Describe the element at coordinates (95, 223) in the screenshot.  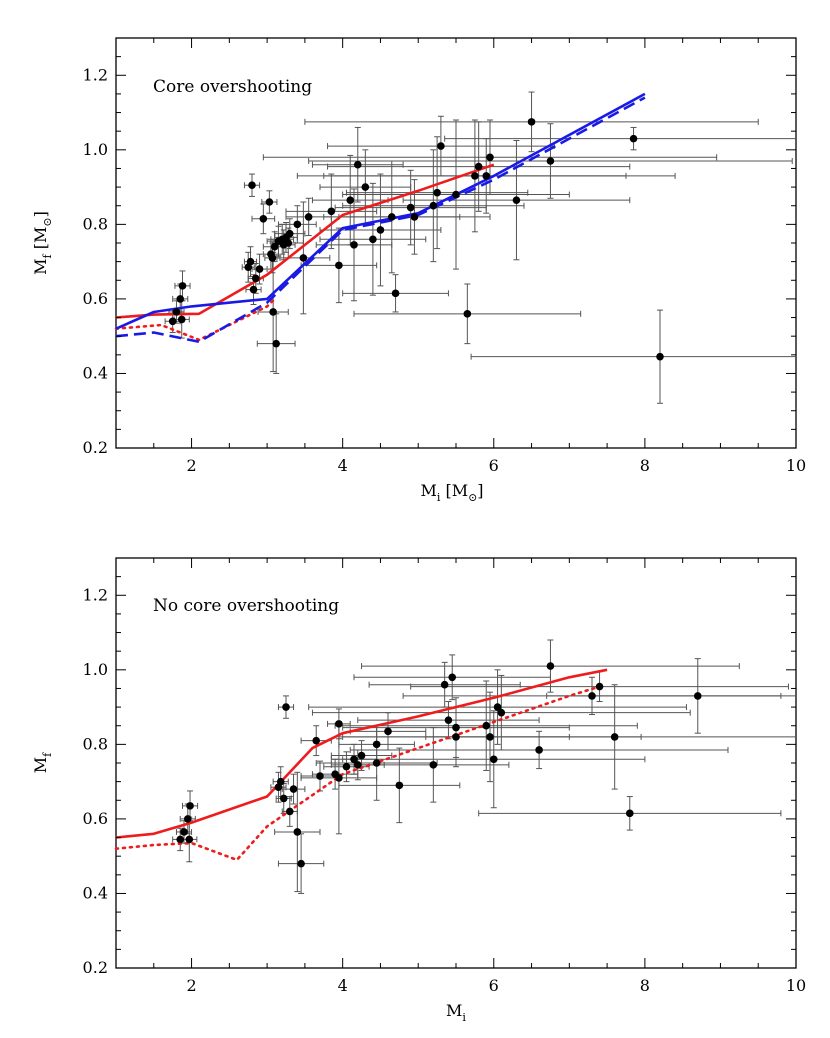
I see `y-tick-label: 0.8` at that location.